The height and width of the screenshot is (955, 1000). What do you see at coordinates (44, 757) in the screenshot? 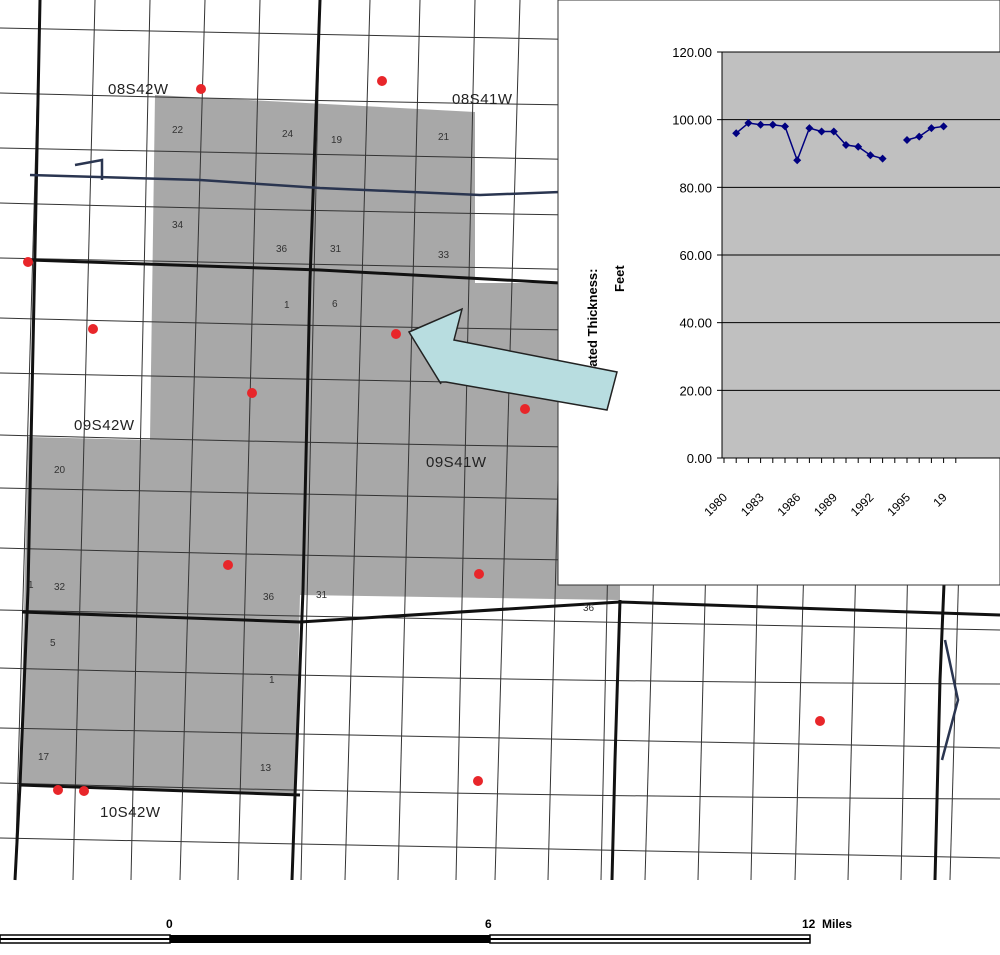
I see `section-number: 17` at bounding box center [44, 757].